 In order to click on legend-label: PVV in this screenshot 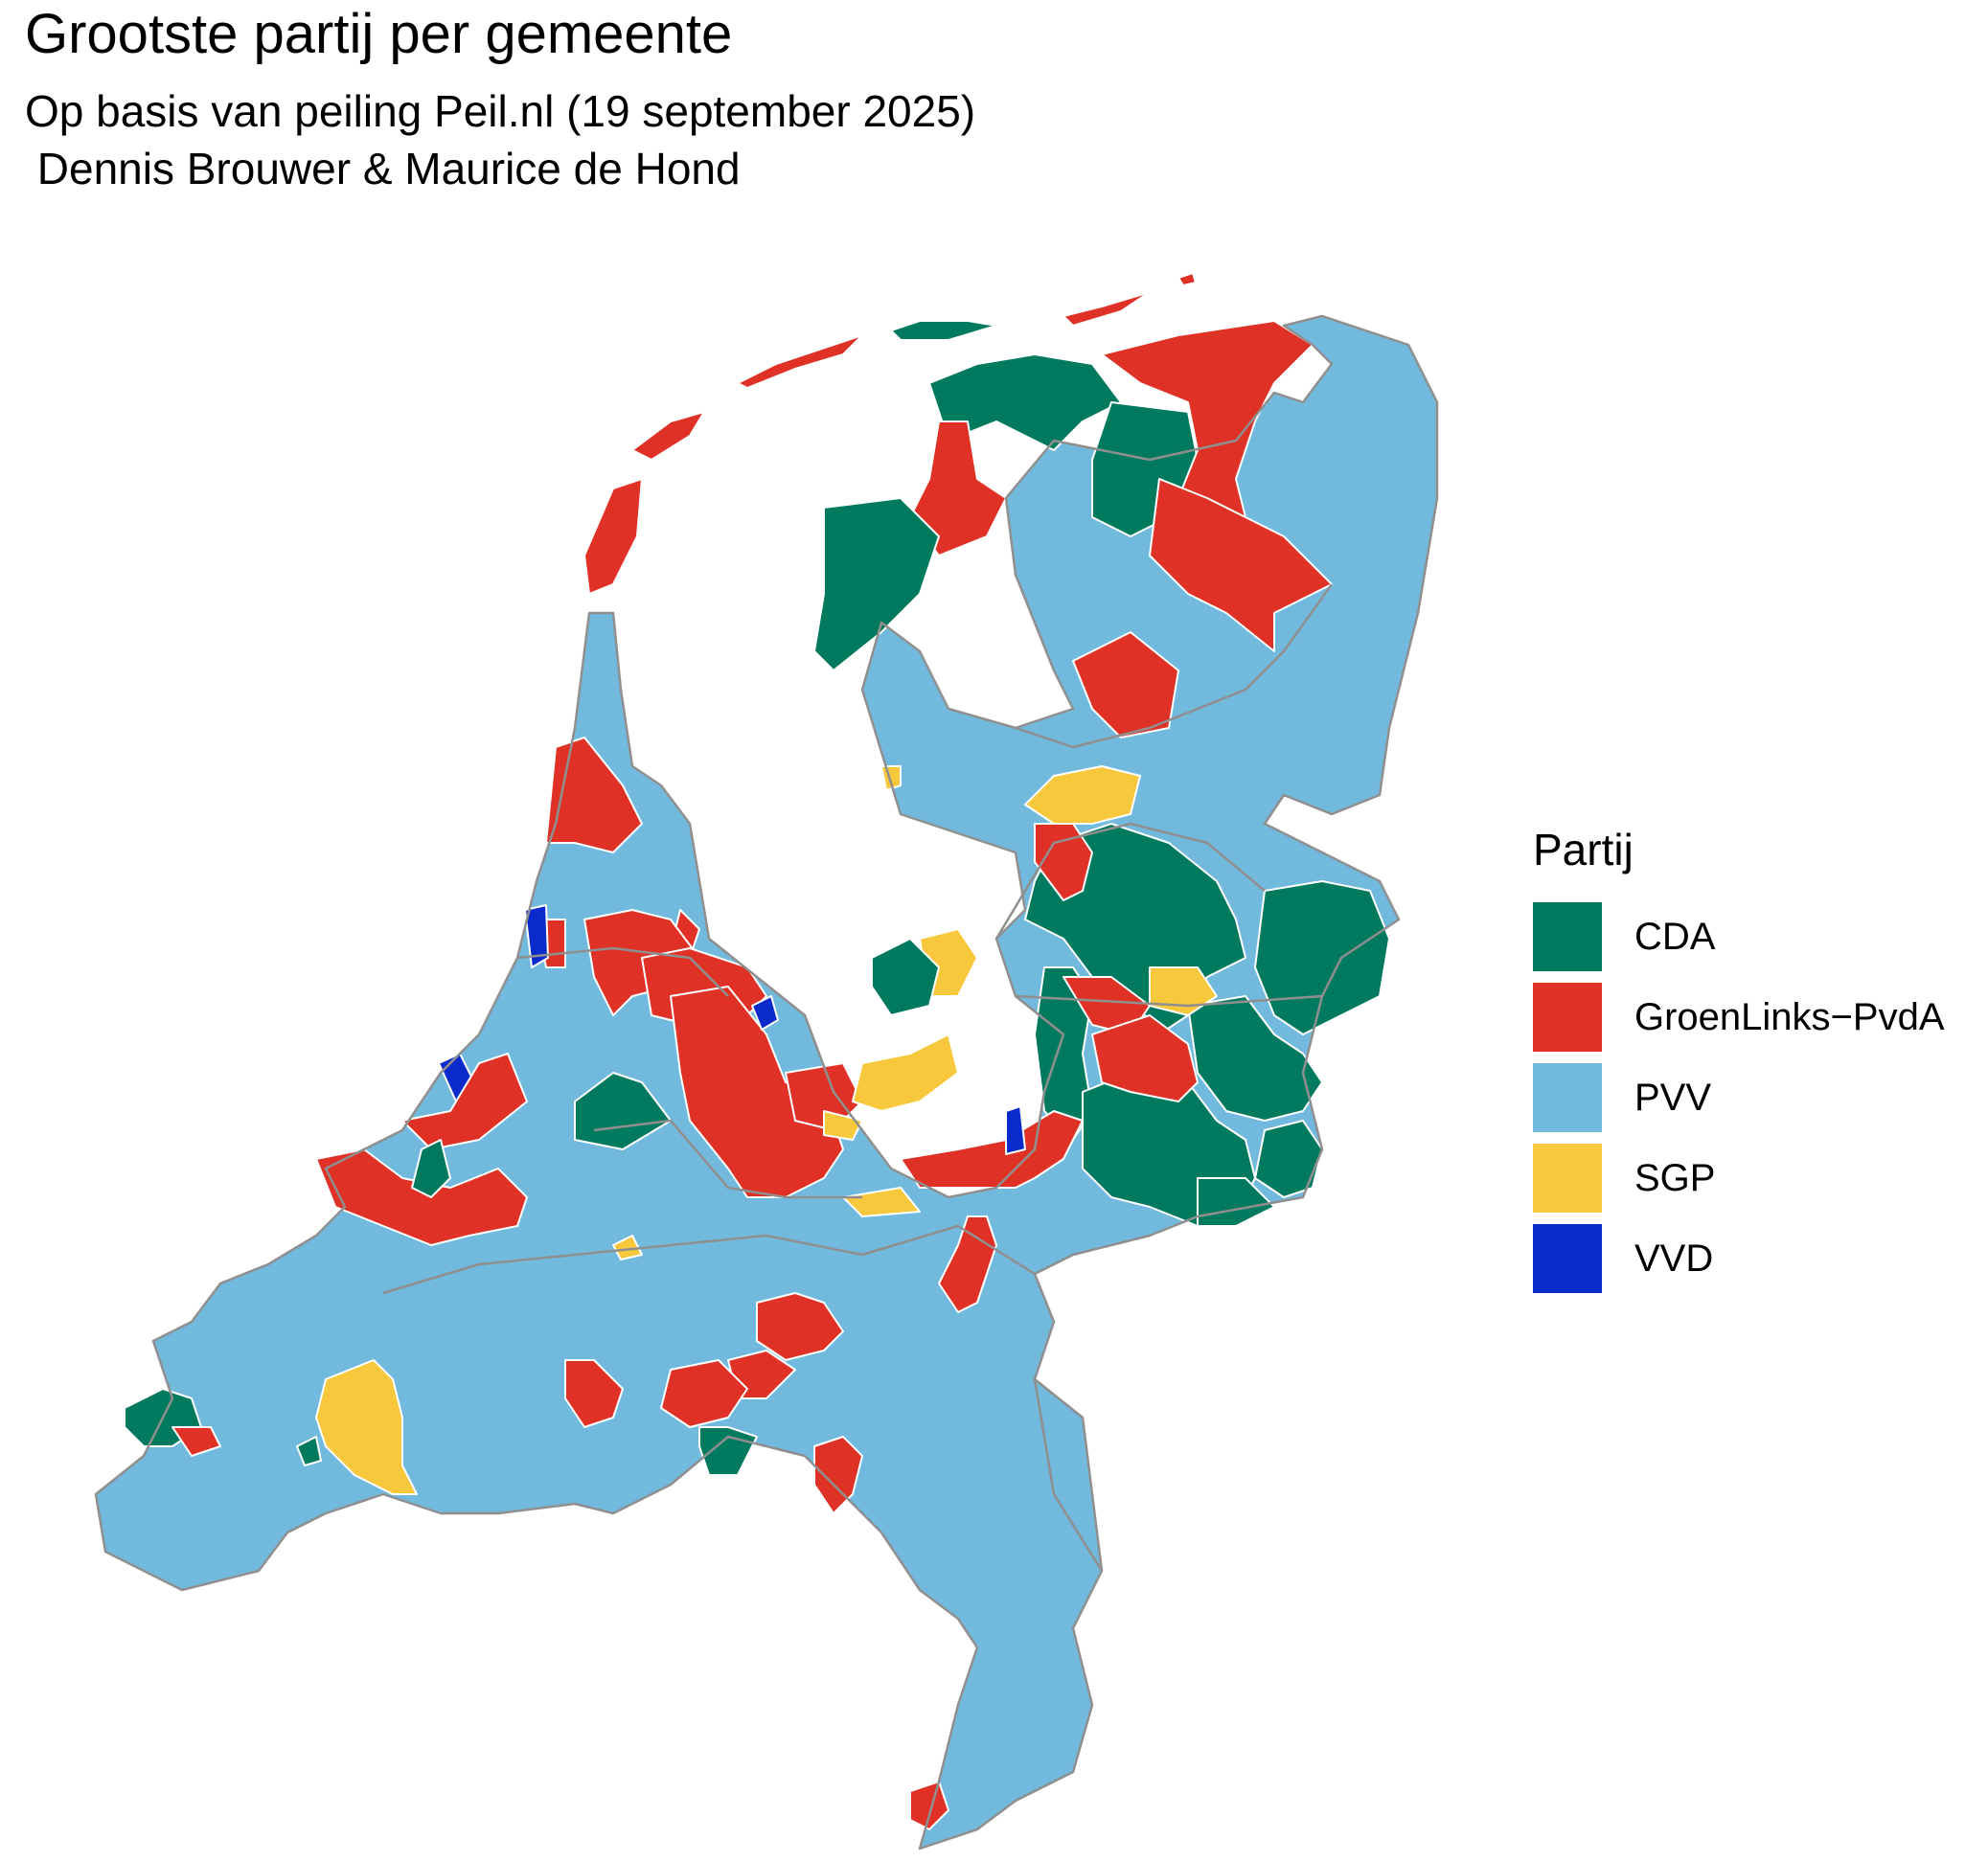, I will do `click(1673, 1097)`.